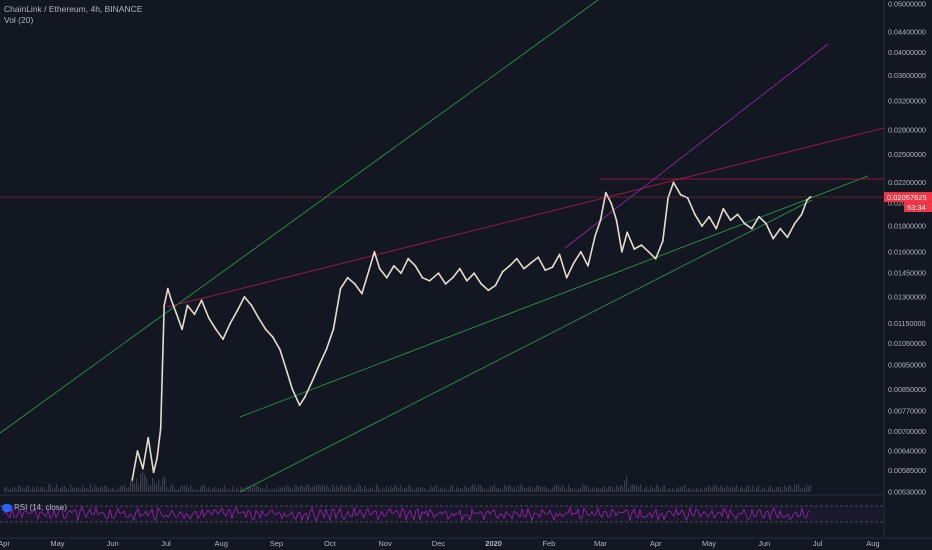  Describe the element at coordinates (907, 101) in the screenshot. I see `price-tick-label: 0.03200000` at that location.